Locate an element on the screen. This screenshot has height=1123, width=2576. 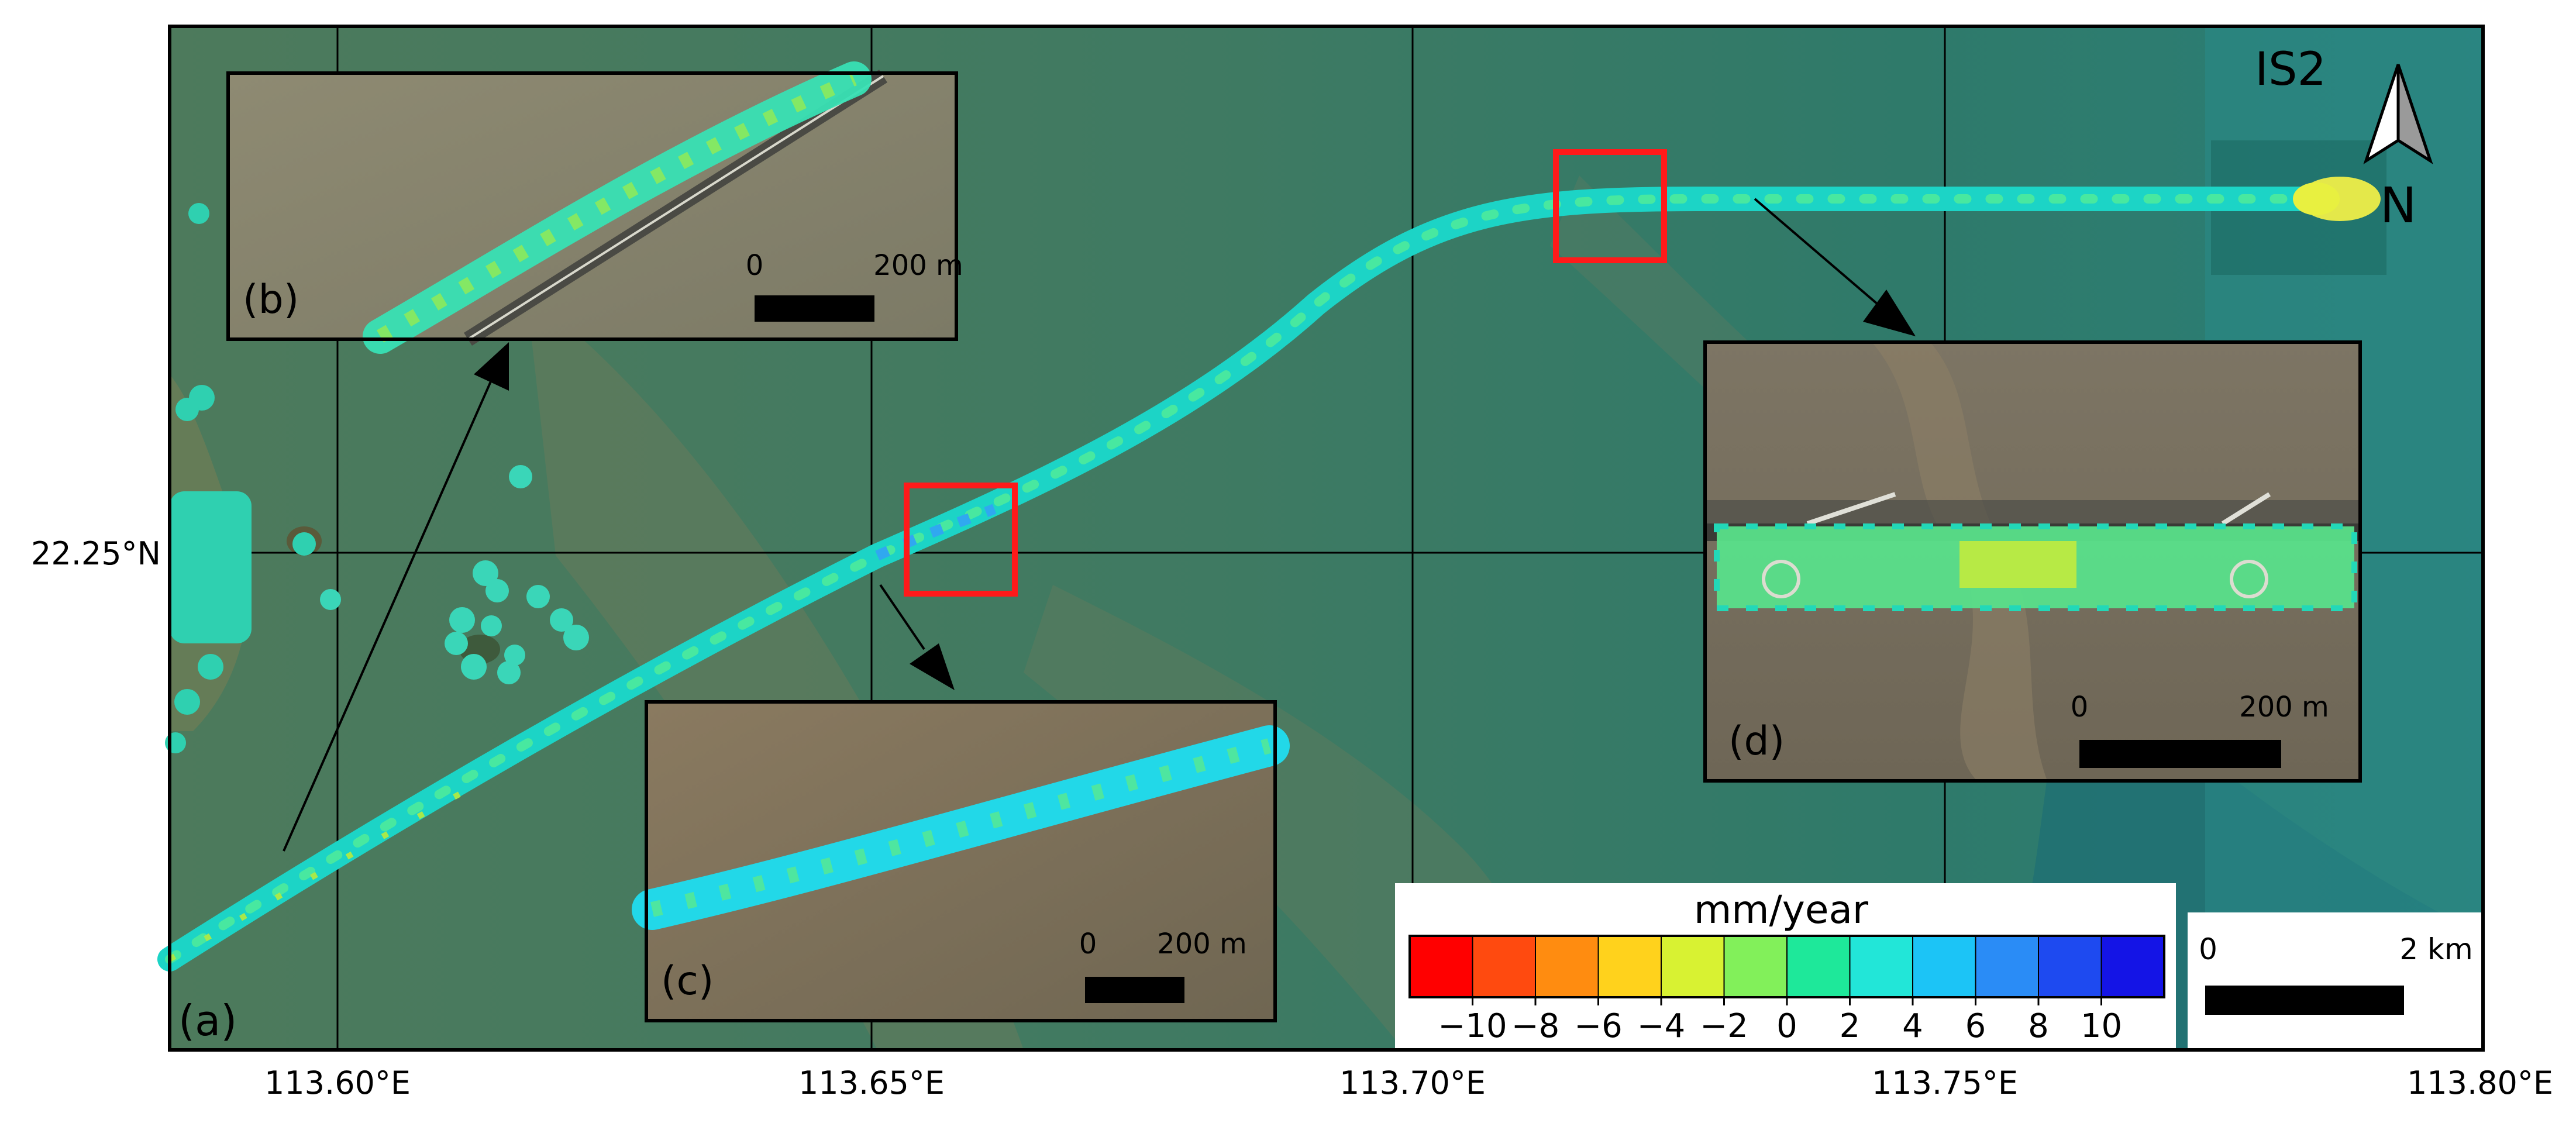
inset-d-frame is located at coordinates (2032, 561).